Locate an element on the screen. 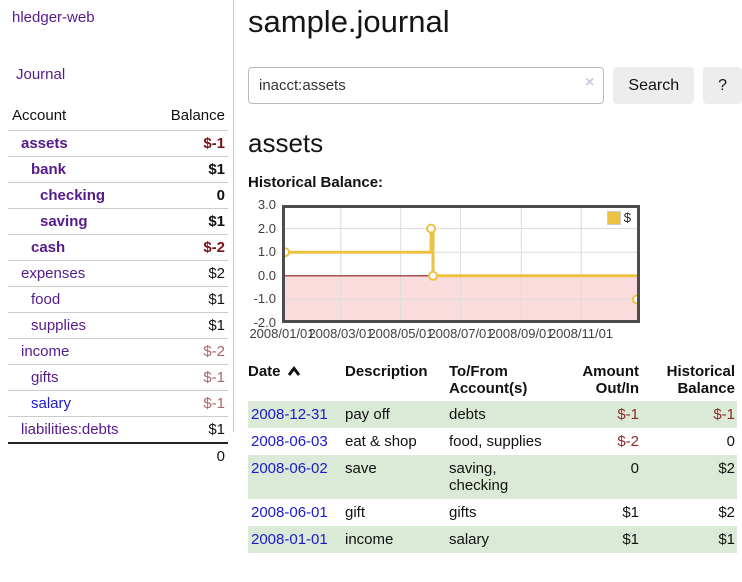 Image resolution: width=742 pixels, height=582 pixels. account-row: salary $-1 is located at coordinates (118, 403).